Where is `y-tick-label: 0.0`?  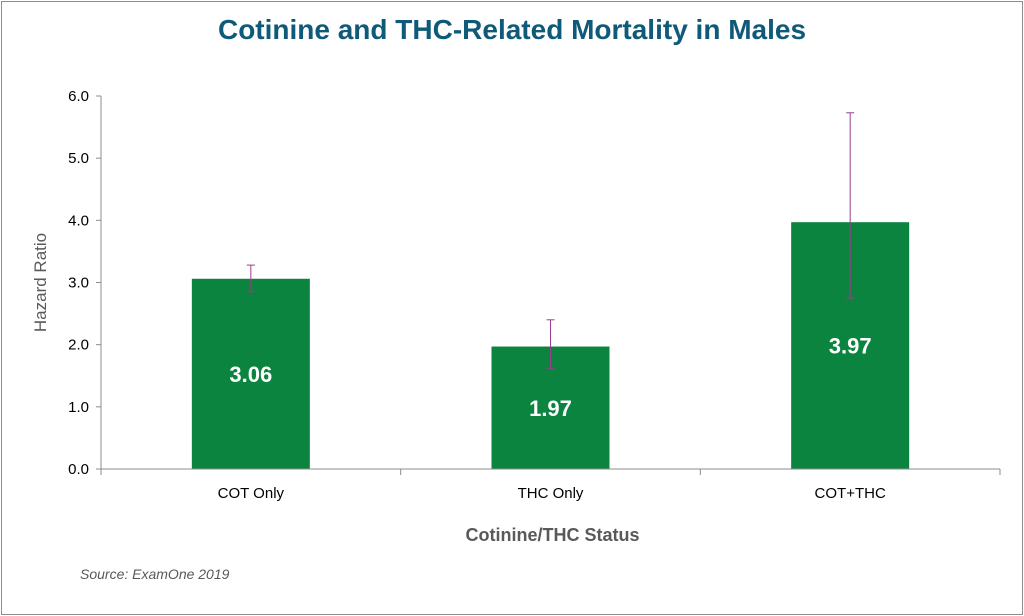 y-tick-label: 0.0 is located at coordinates (78, 469).